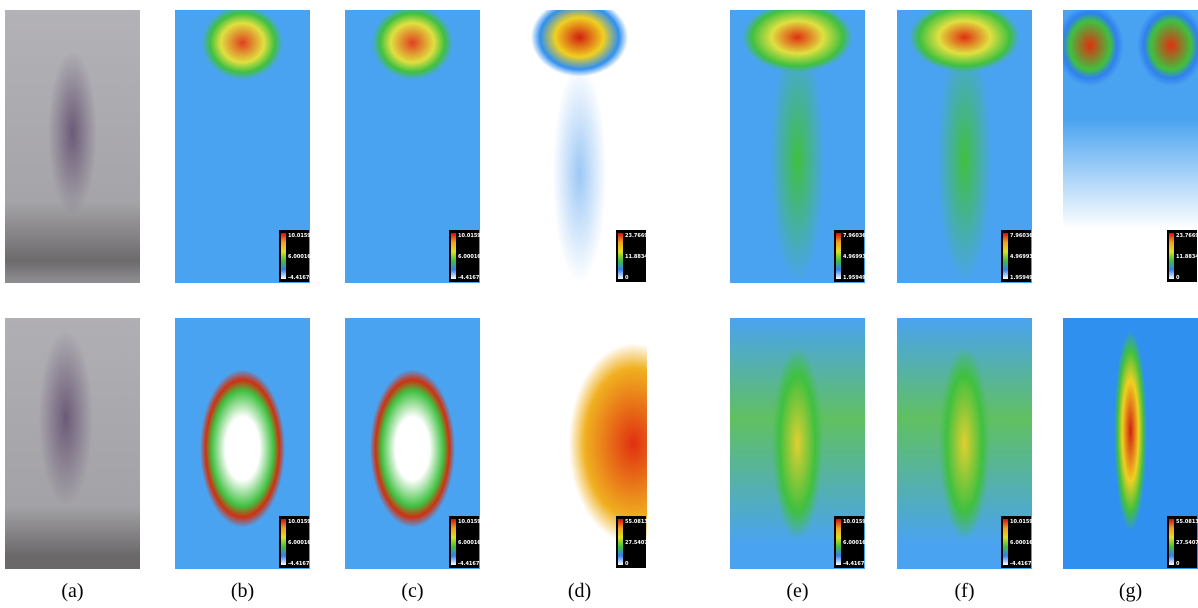 This screenshot has height=608, width=1198. What do you see at coordinates (242, 591) in the screenshot?
I see `caption: (b)` at bounding box center [242, 591].